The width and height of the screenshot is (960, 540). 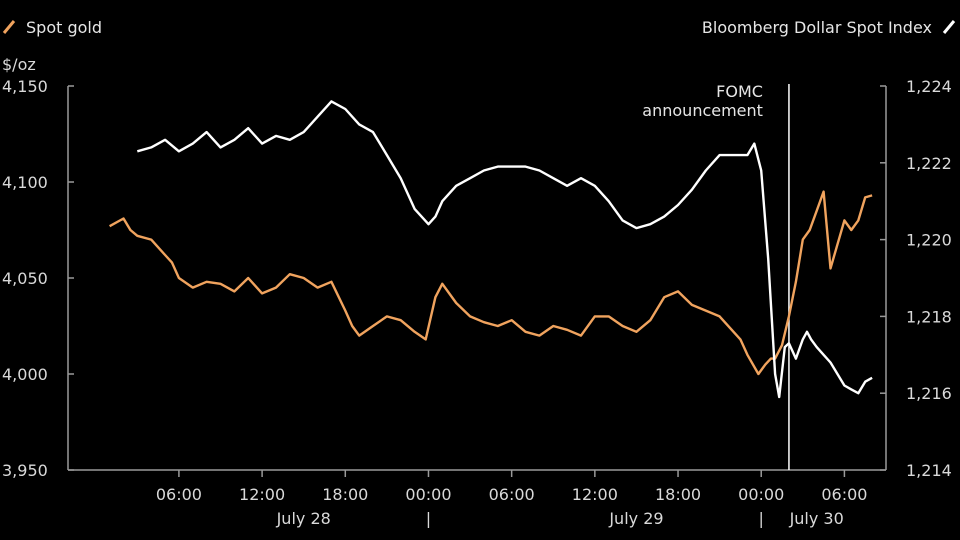 What do you see at coordinates (929, 470) in the screenshot?
I see `right-tick-label: 1,214` at bounding box center [929, 470].